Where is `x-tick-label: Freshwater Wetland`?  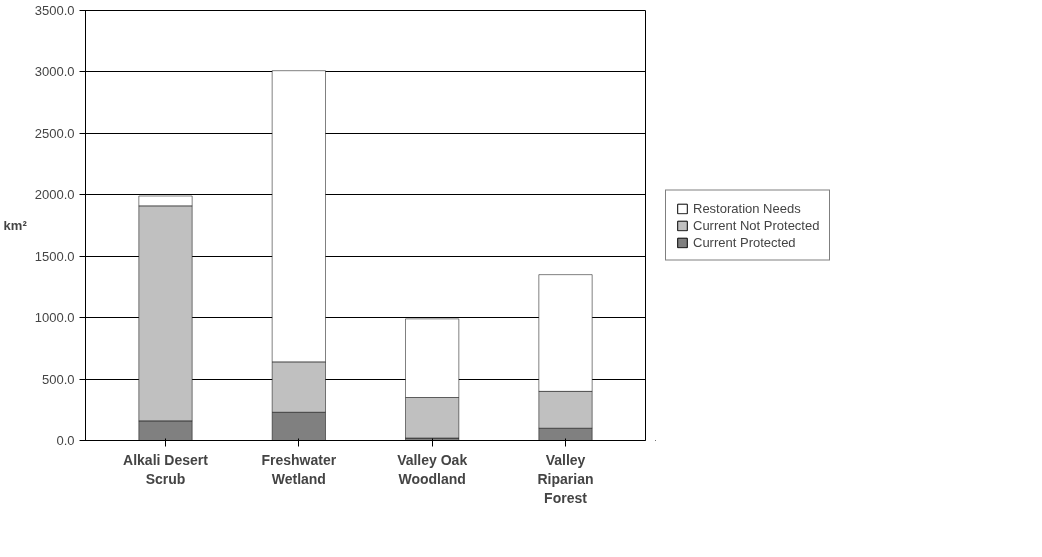 x-tick-label: Freshwater Wetland is located at coordinates (299, 469).